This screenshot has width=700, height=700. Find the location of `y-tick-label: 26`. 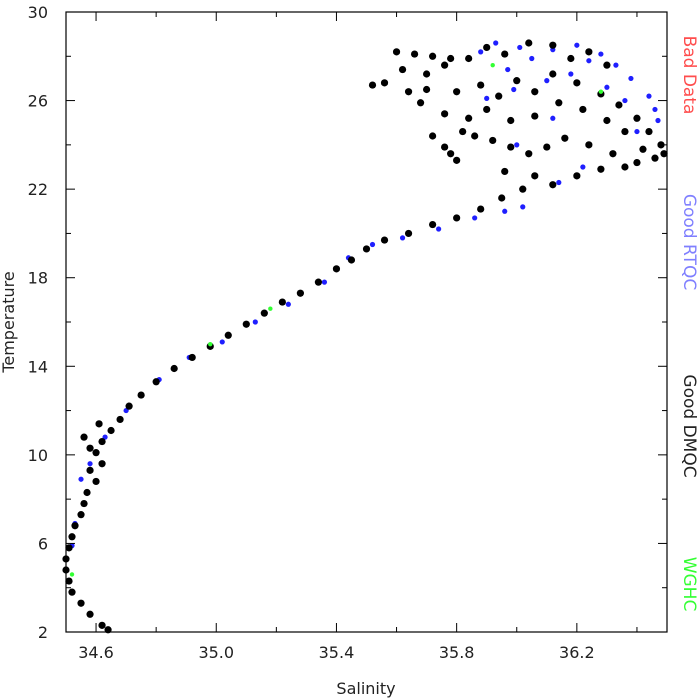

y-tick-label: 26 is located at coordinates (38, 101).